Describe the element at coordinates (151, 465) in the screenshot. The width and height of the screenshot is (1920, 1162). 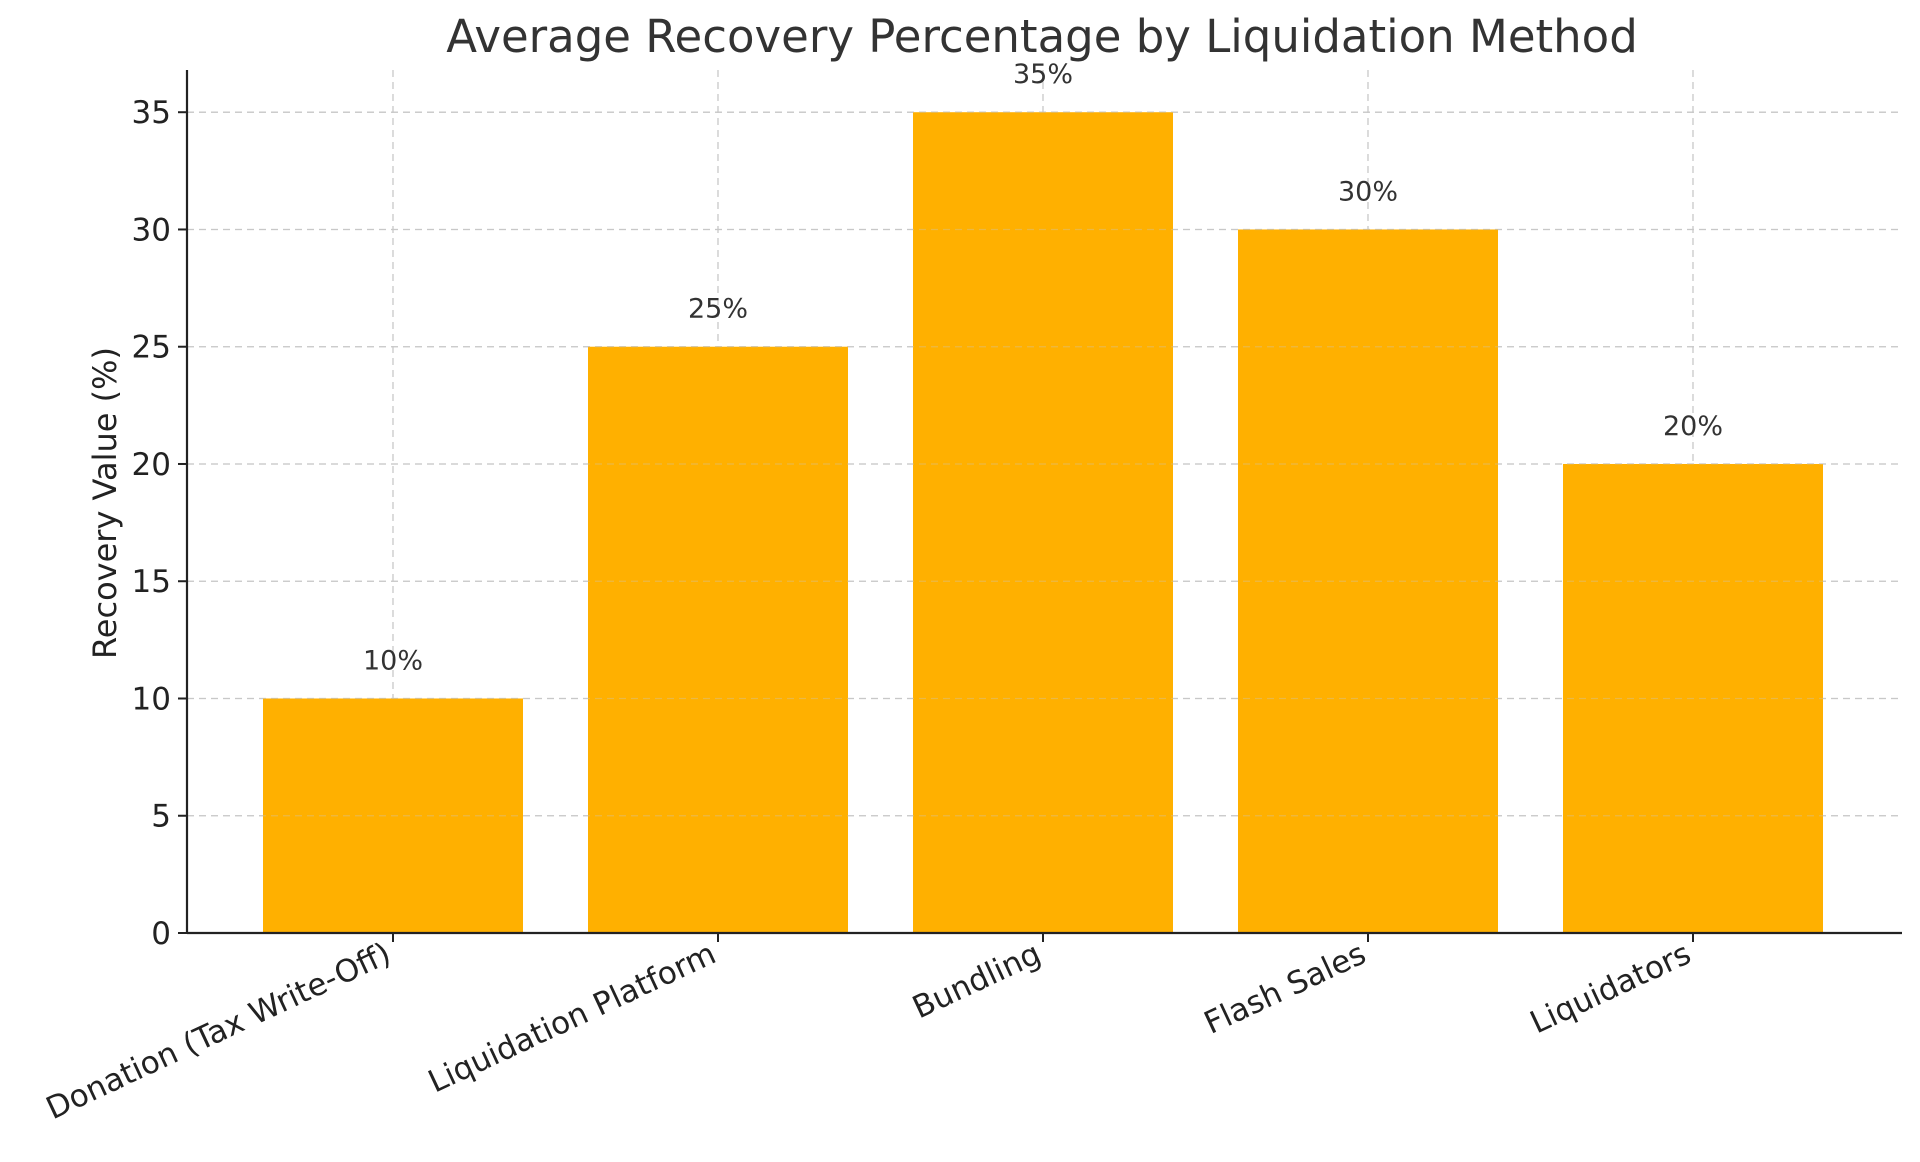
I see `y-tick-label: 20` at that location.